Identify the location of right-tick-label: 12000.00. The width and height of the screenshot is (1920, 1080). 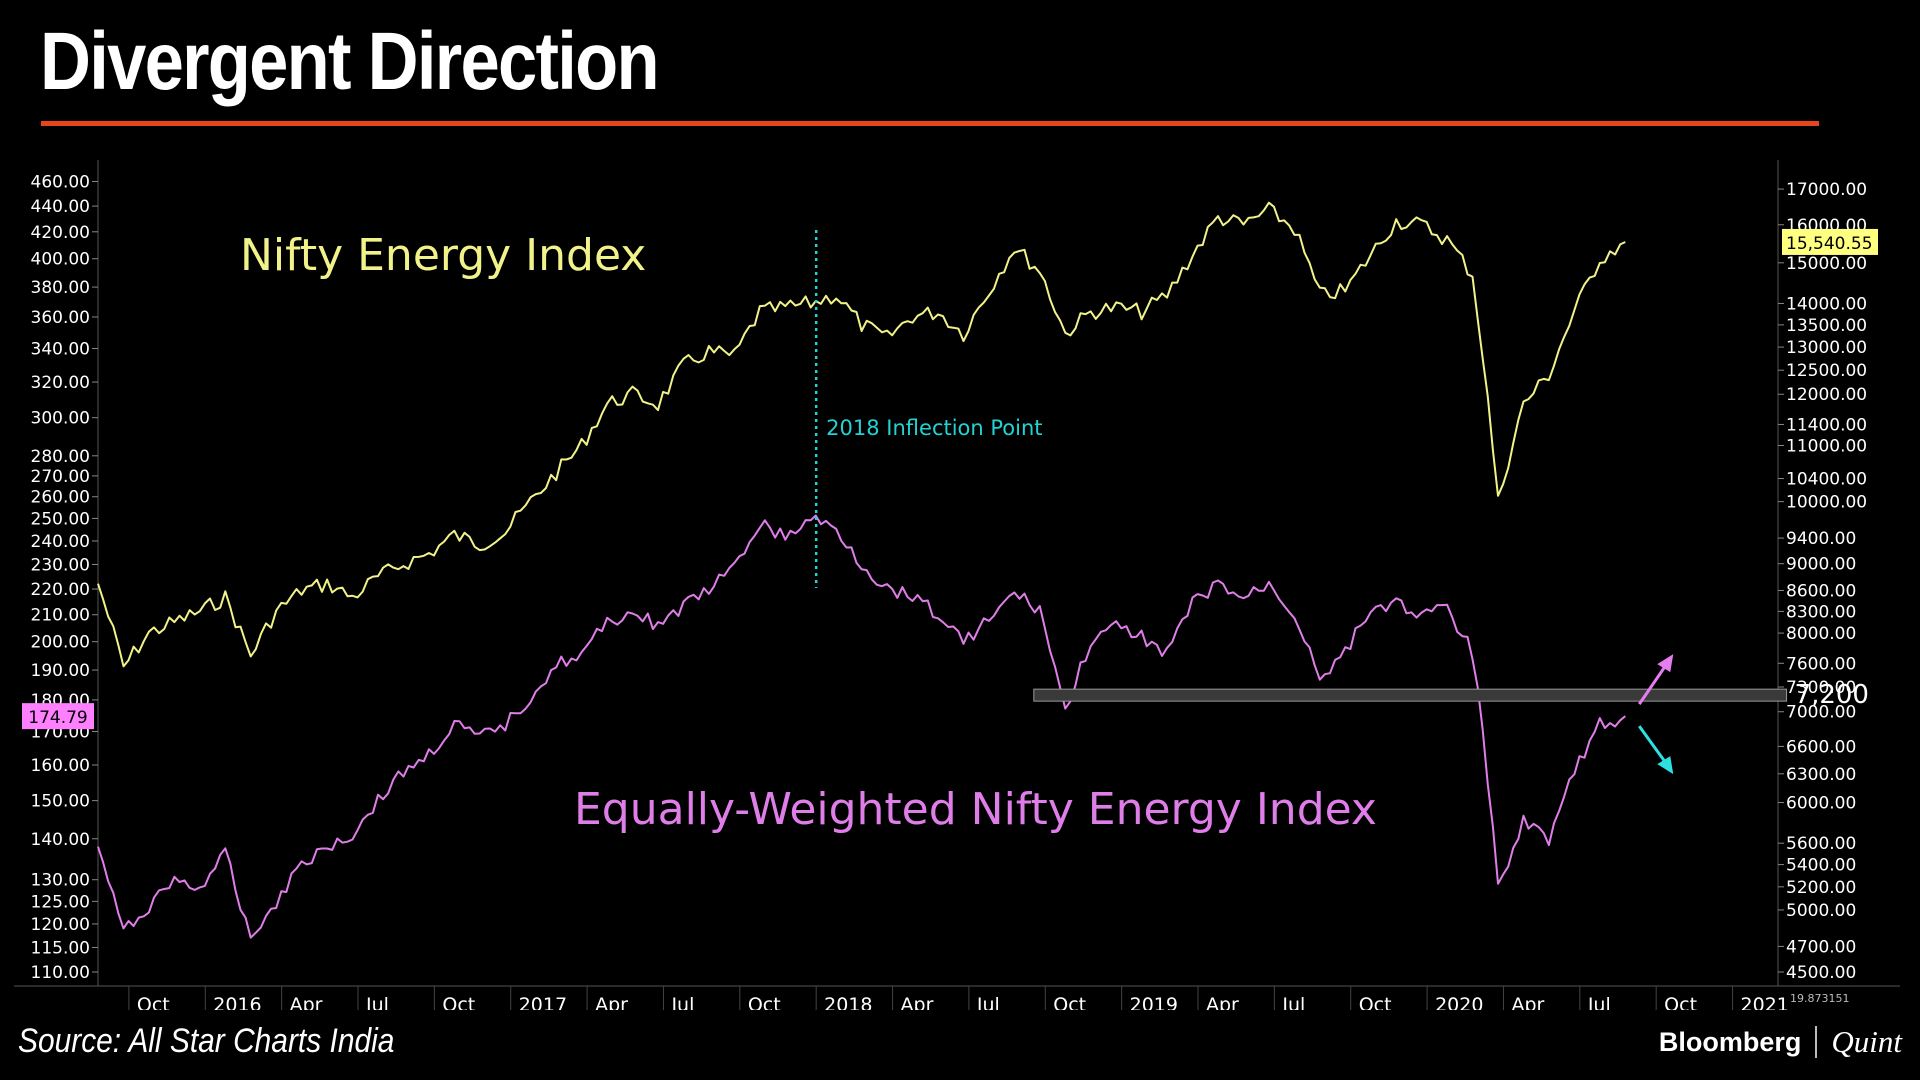
(1826, 395).